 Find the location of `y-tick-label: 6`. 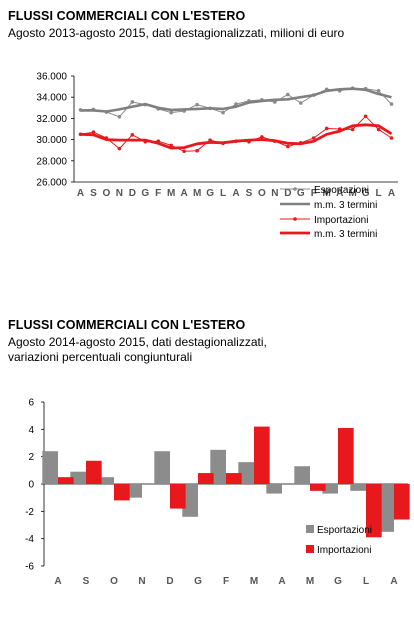

y-tick-label: 6 is located at coordinates (31, 403).